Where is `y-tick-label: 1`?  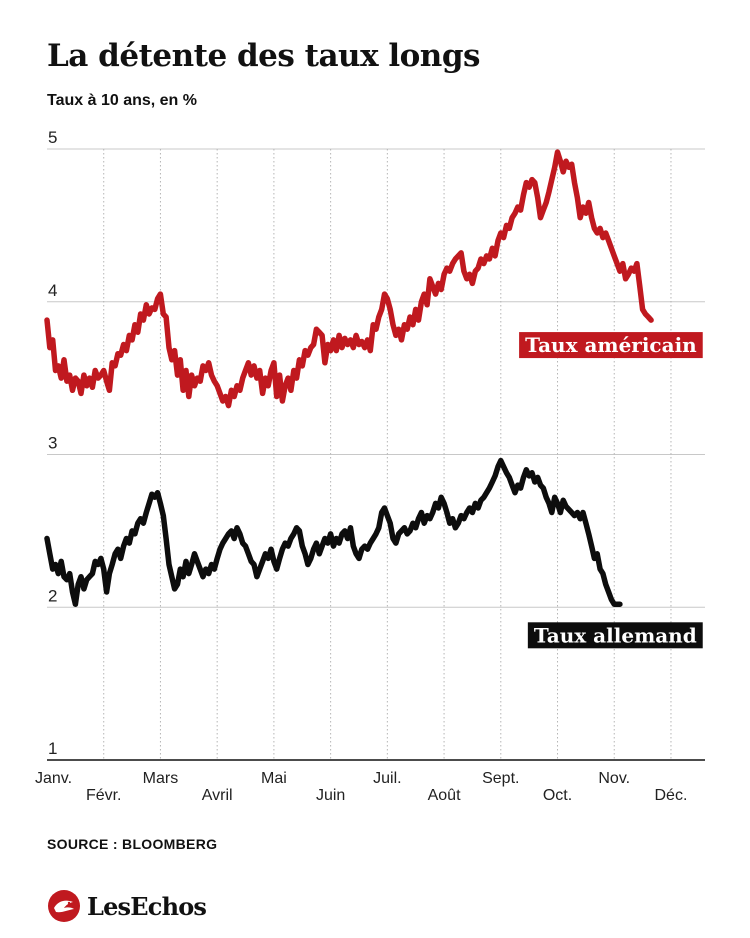
y-tick-label: 1 is located at coordinates (52, 748).